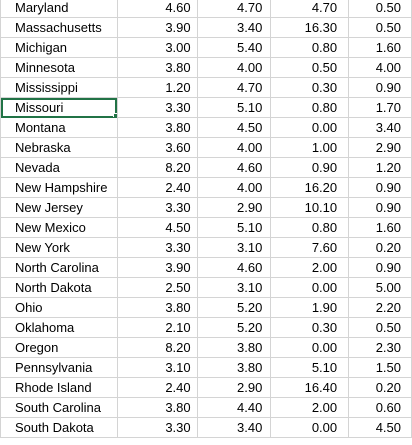 This screenshot has width=412, height=445. I want to click on value-cell: 2.10, so click(157, 327).